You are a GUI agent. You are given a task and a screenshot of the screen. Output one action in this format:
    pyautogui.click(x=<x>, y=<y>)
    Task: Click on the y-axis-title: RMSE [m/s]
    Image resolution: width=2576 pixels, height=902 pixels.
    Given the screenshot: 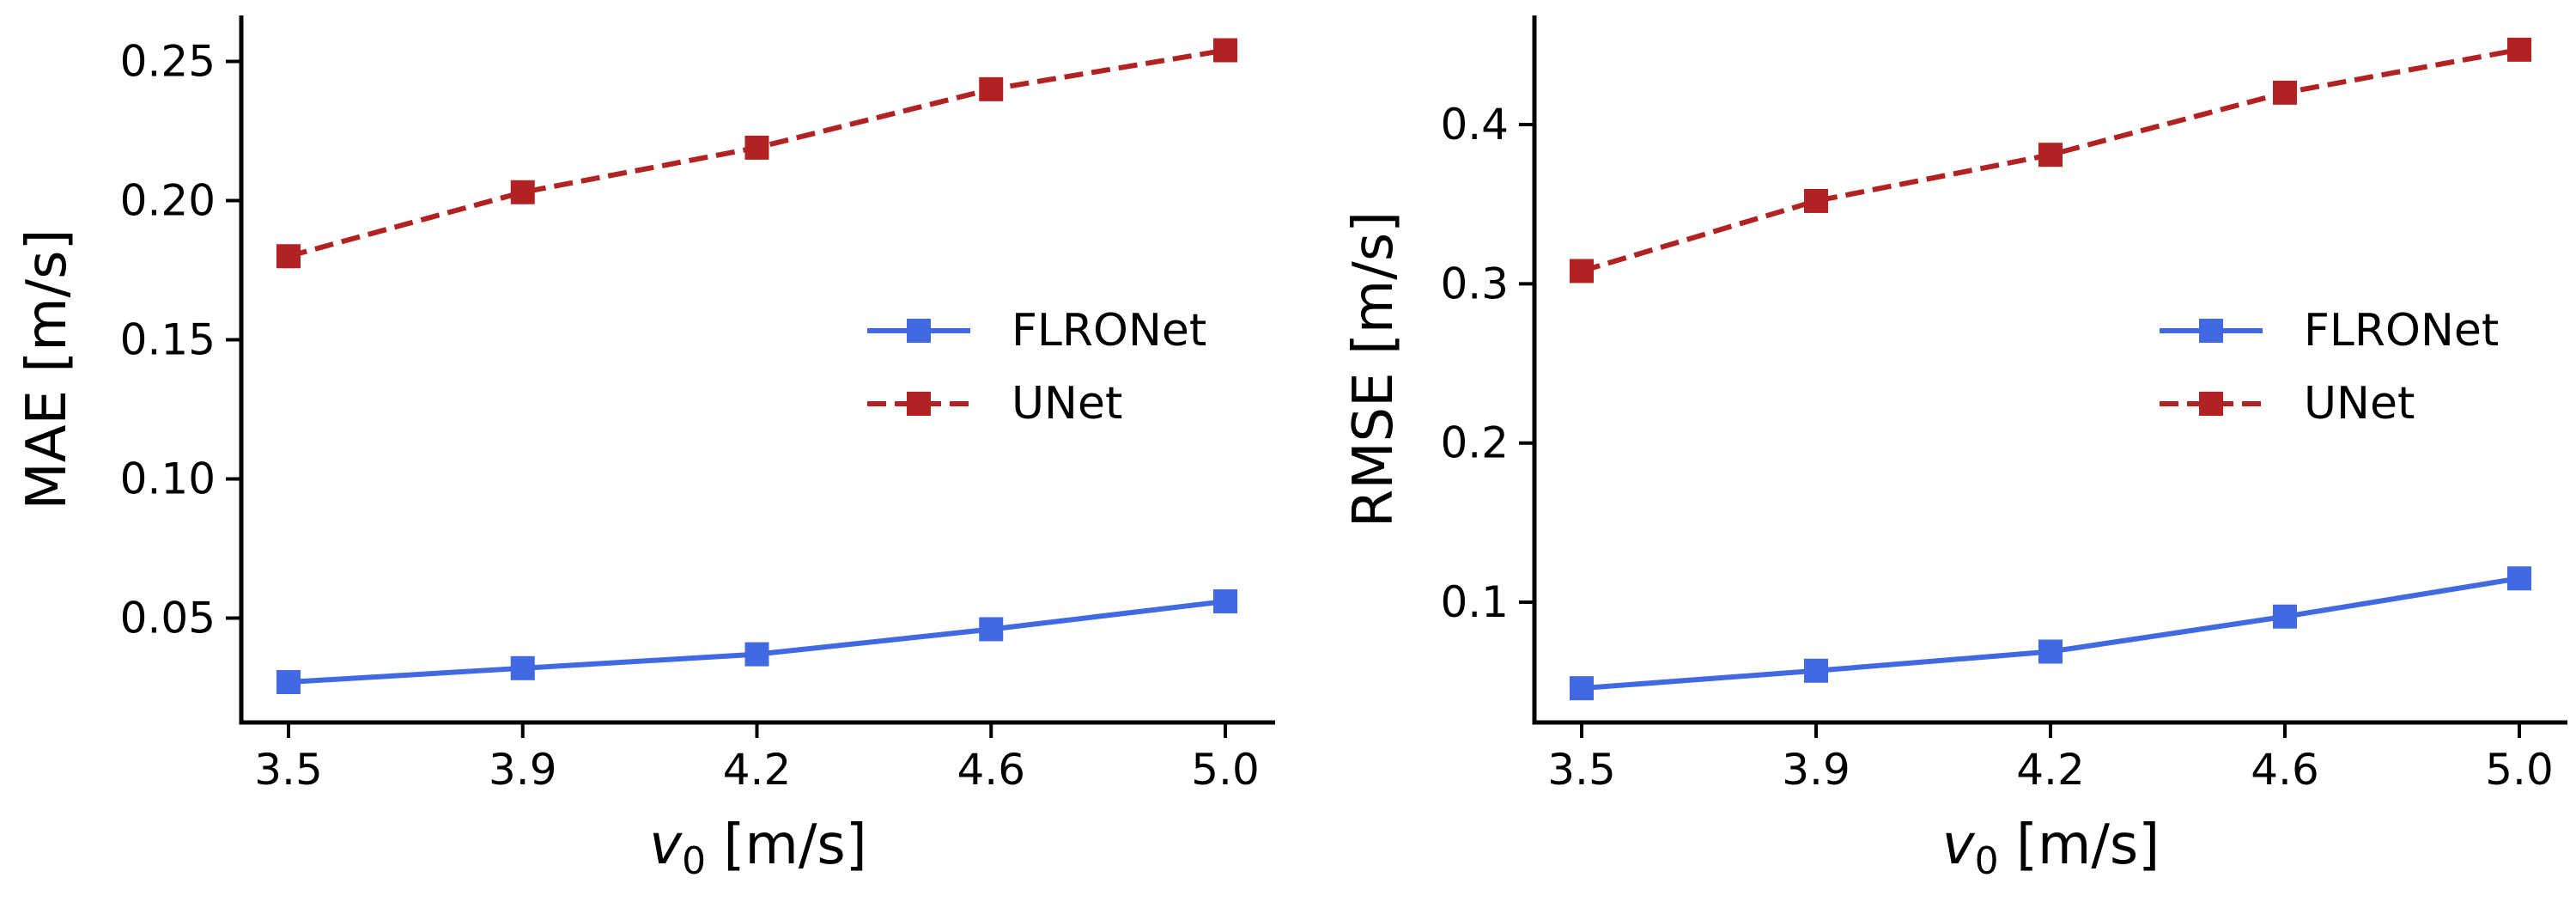 What is the action you would take?
    pyautogui.click(x=1374, y=369)
    